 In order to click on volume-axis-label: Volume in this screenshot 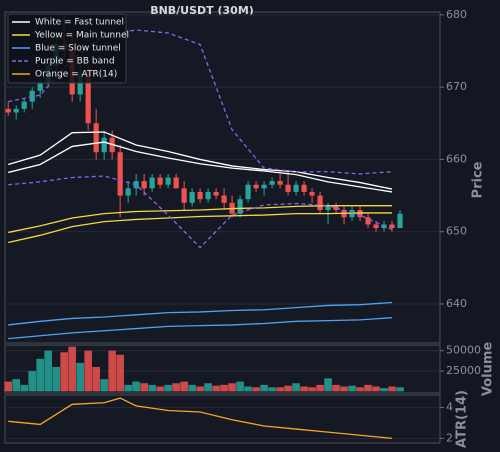, I will do `click(488, 369)`.